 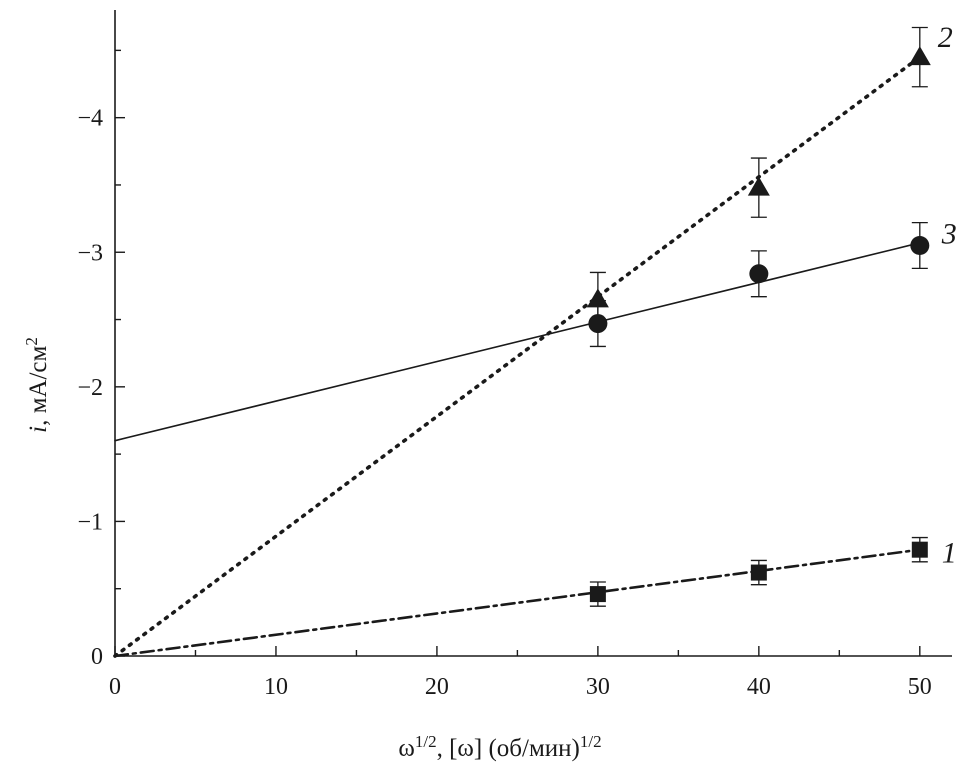 What do you see at coordinates (520, 673) in the screenshot?
I see `x-axis-ticks: 0 10 20 30 40 50` at bounding box center [520, 673].